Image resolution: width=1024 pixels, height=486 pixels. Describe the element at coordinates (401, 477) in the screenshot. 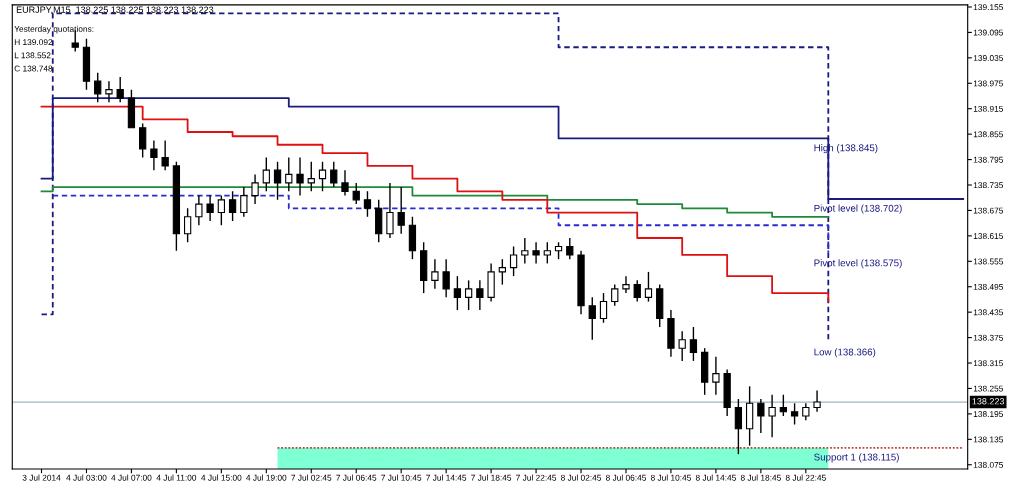

I see `x-tick-label: 7 Jul 10:45` at that location.